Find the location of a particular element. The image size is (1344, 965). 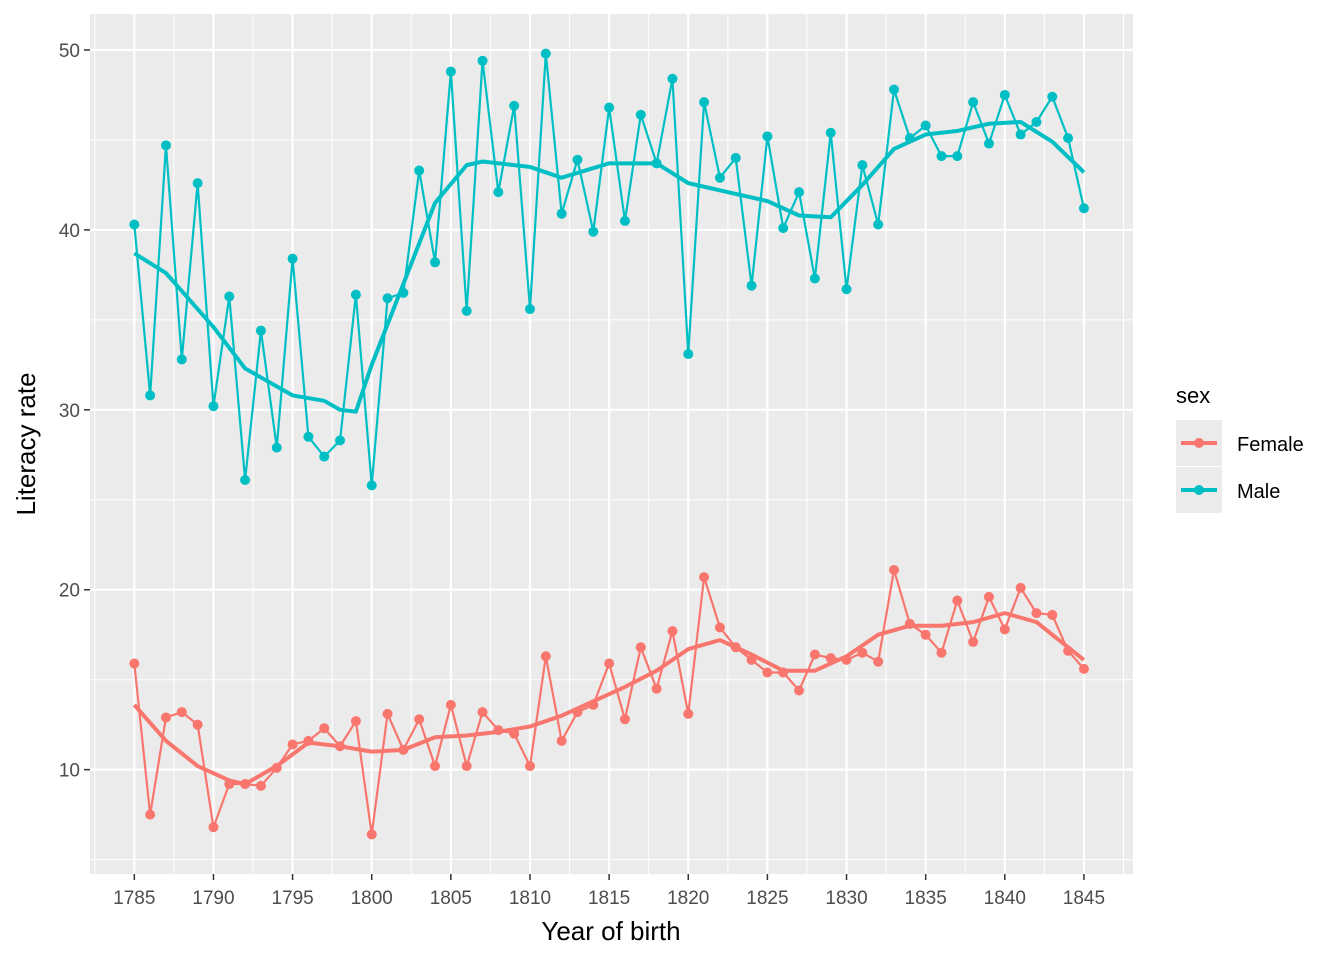

x-tick-label: 1800 is located at coordinates (372, 898).